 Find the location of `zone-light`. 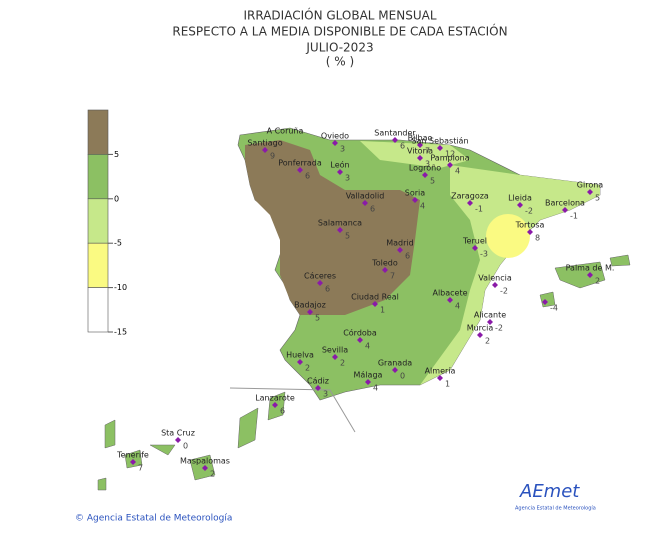

zone-light is located at coordinates (510, 275).